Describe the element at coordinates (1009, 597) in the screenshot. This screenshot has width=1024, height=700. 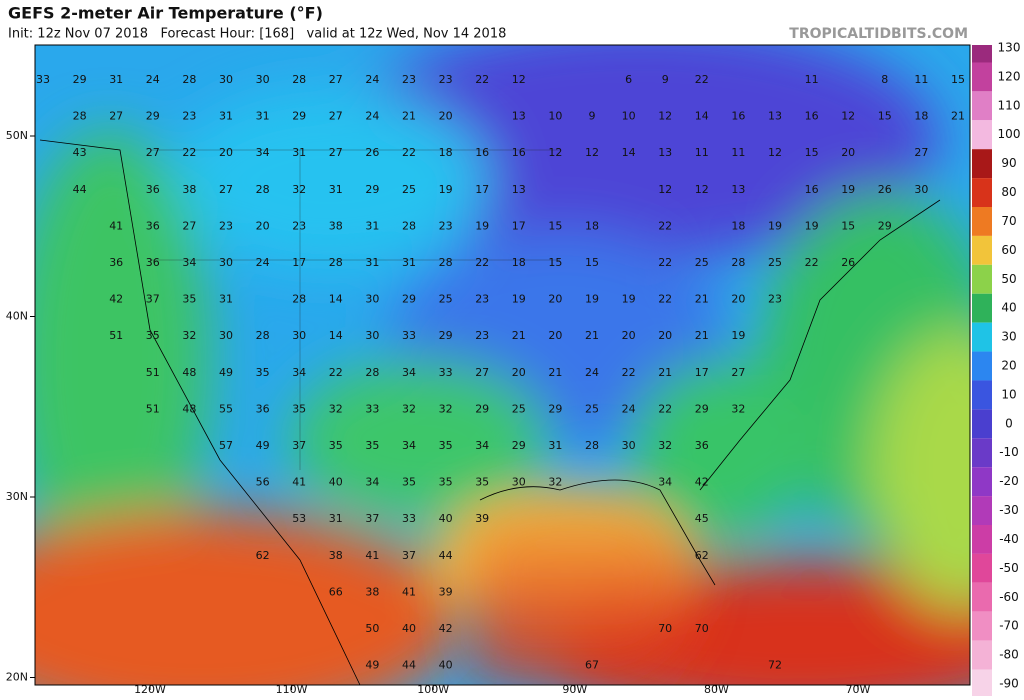
I see `colorbar-label: -60` at that location.